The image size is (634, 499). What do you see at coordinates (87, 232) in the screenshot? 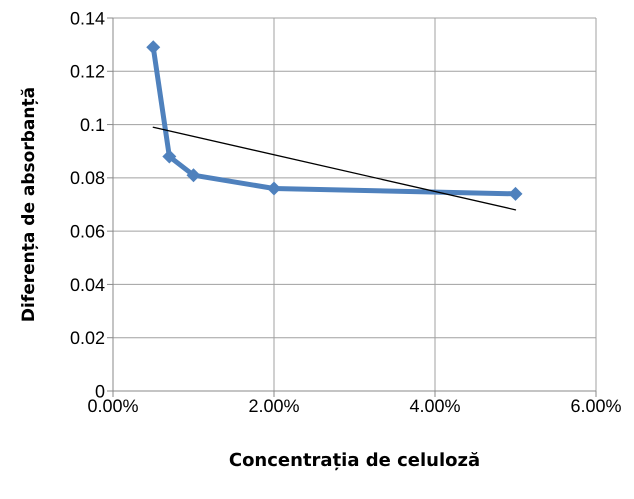
I see `y-tick-label: 0.06` at bounding box center [87, 232].